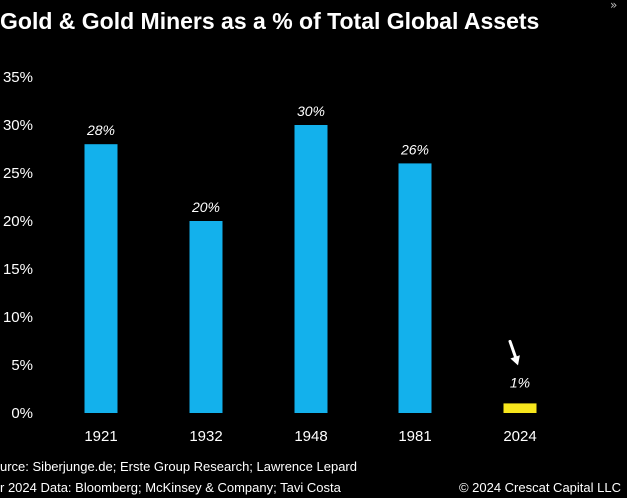 The image size is (627, 498). What do you see at coordinates (100, 436) in the screenshot?
I see `x-tick-label: 1921` at bounding box center [100, 436].